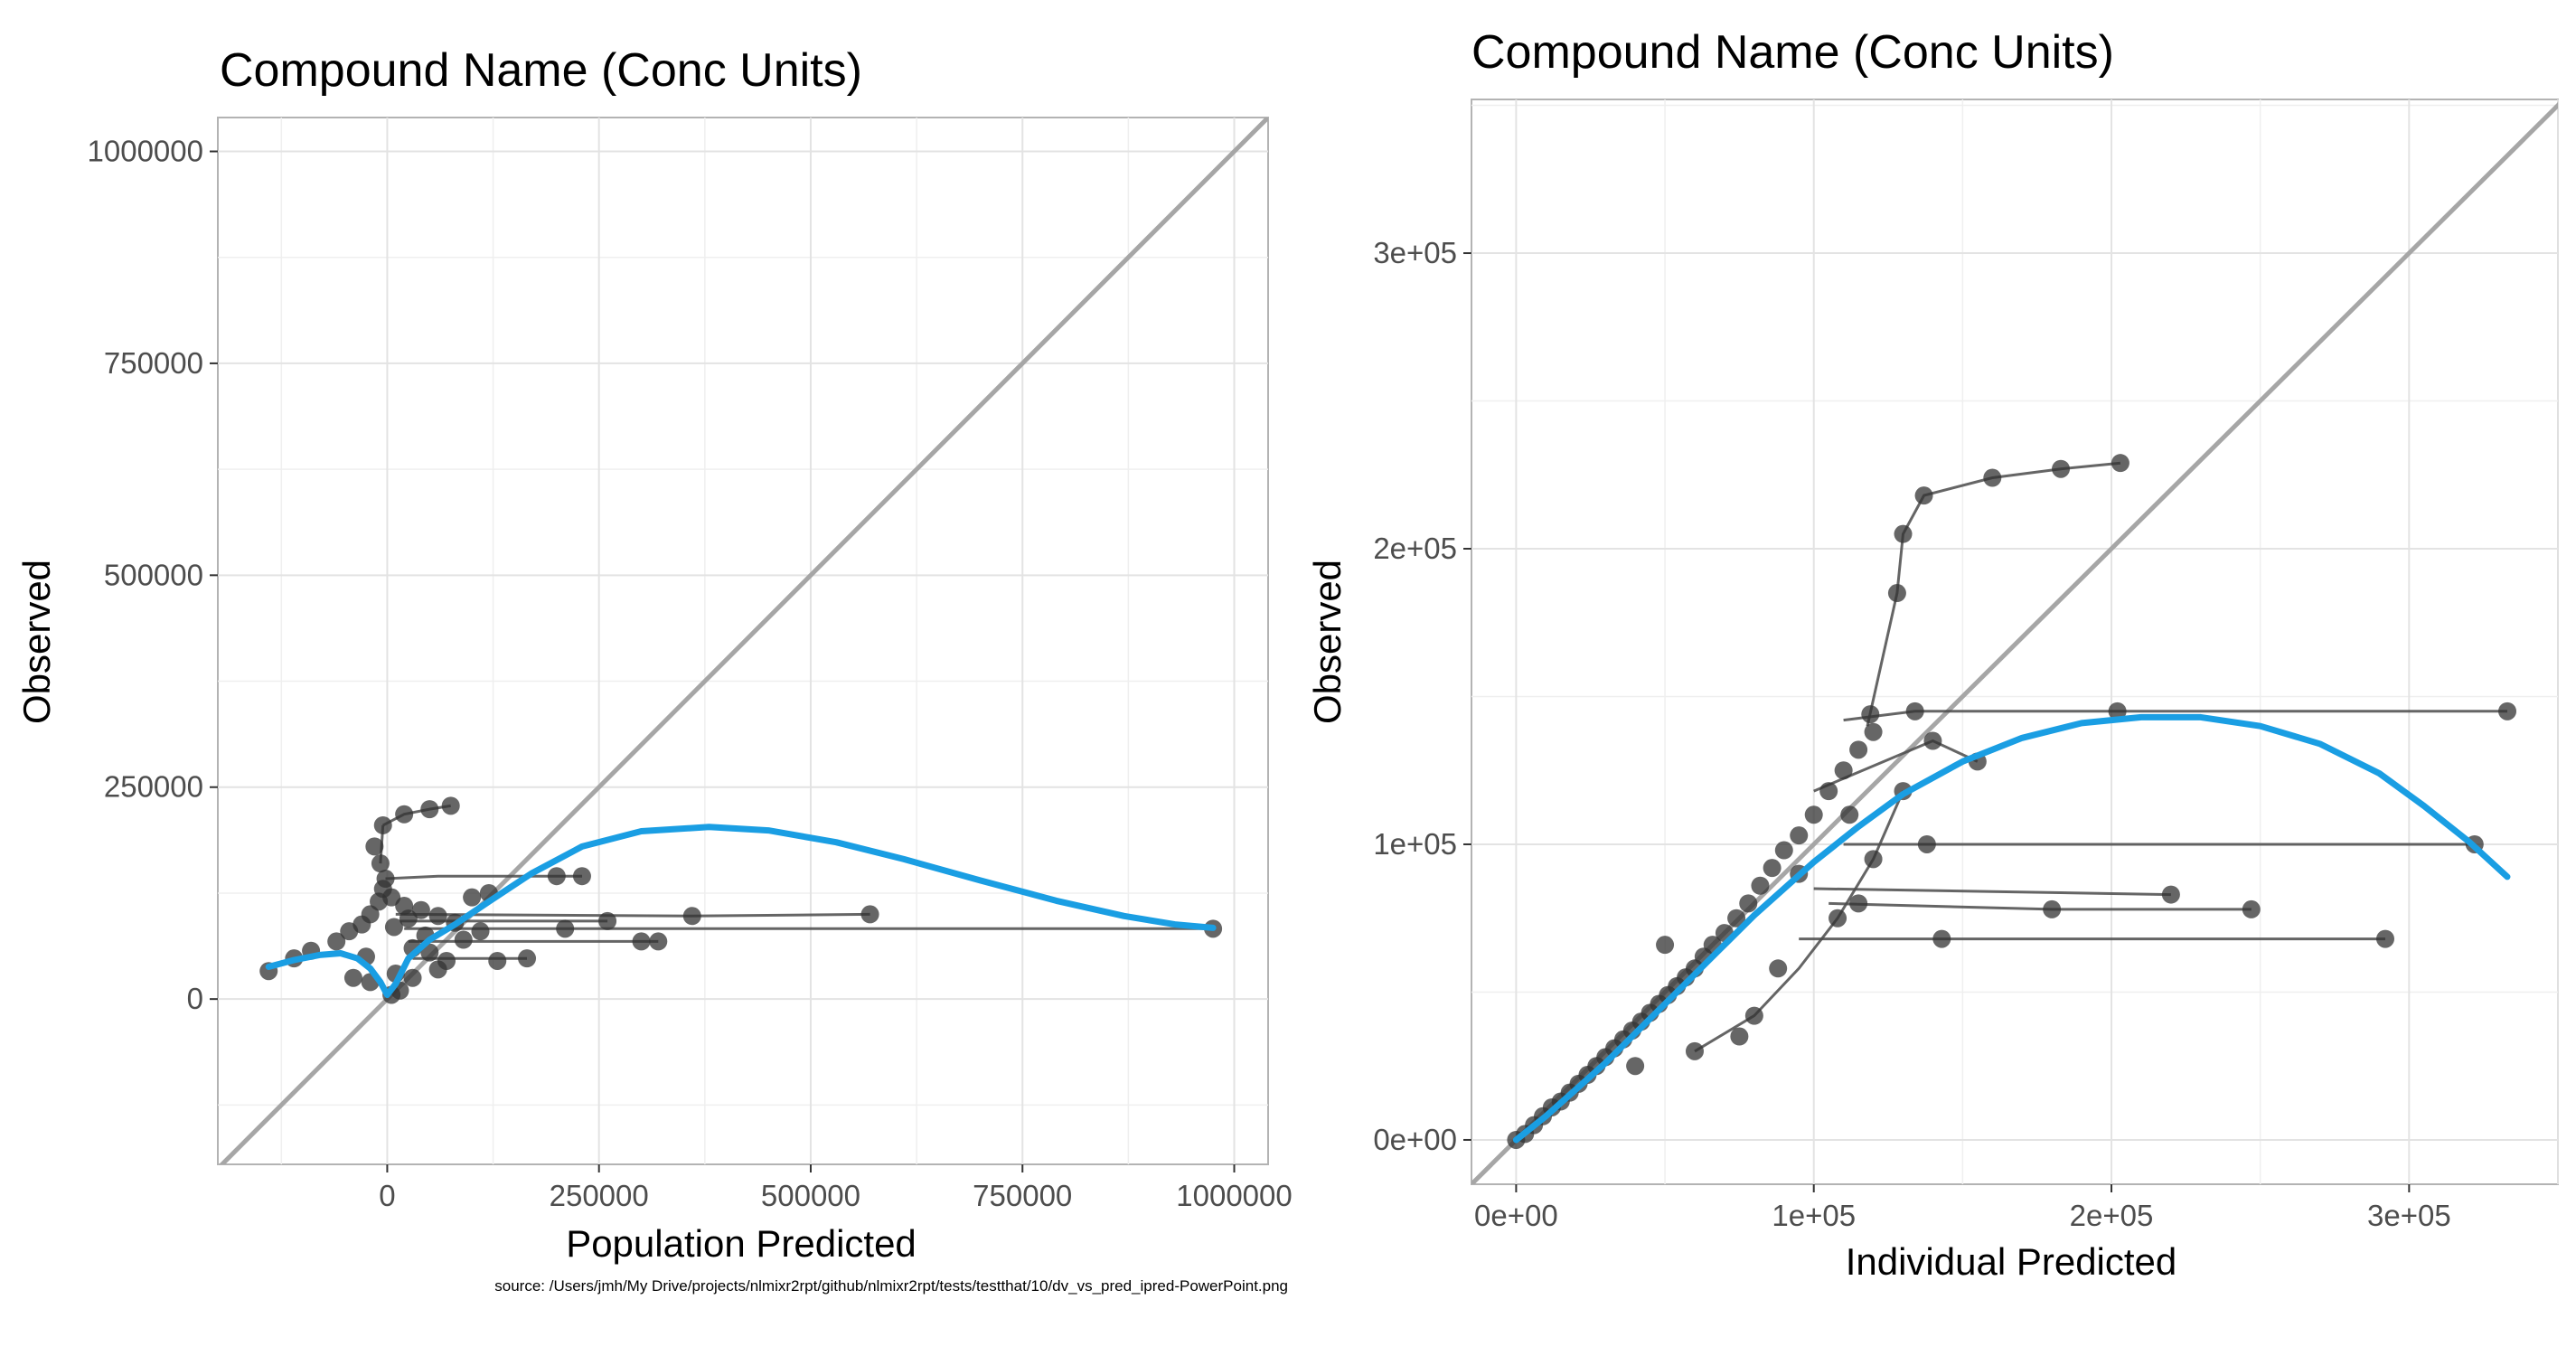  What do you see at coordinates (1415, 844) in the screenshot?
I see `right-plot-y-tick-label: 1e+05` at bounding box center [1415, 844].